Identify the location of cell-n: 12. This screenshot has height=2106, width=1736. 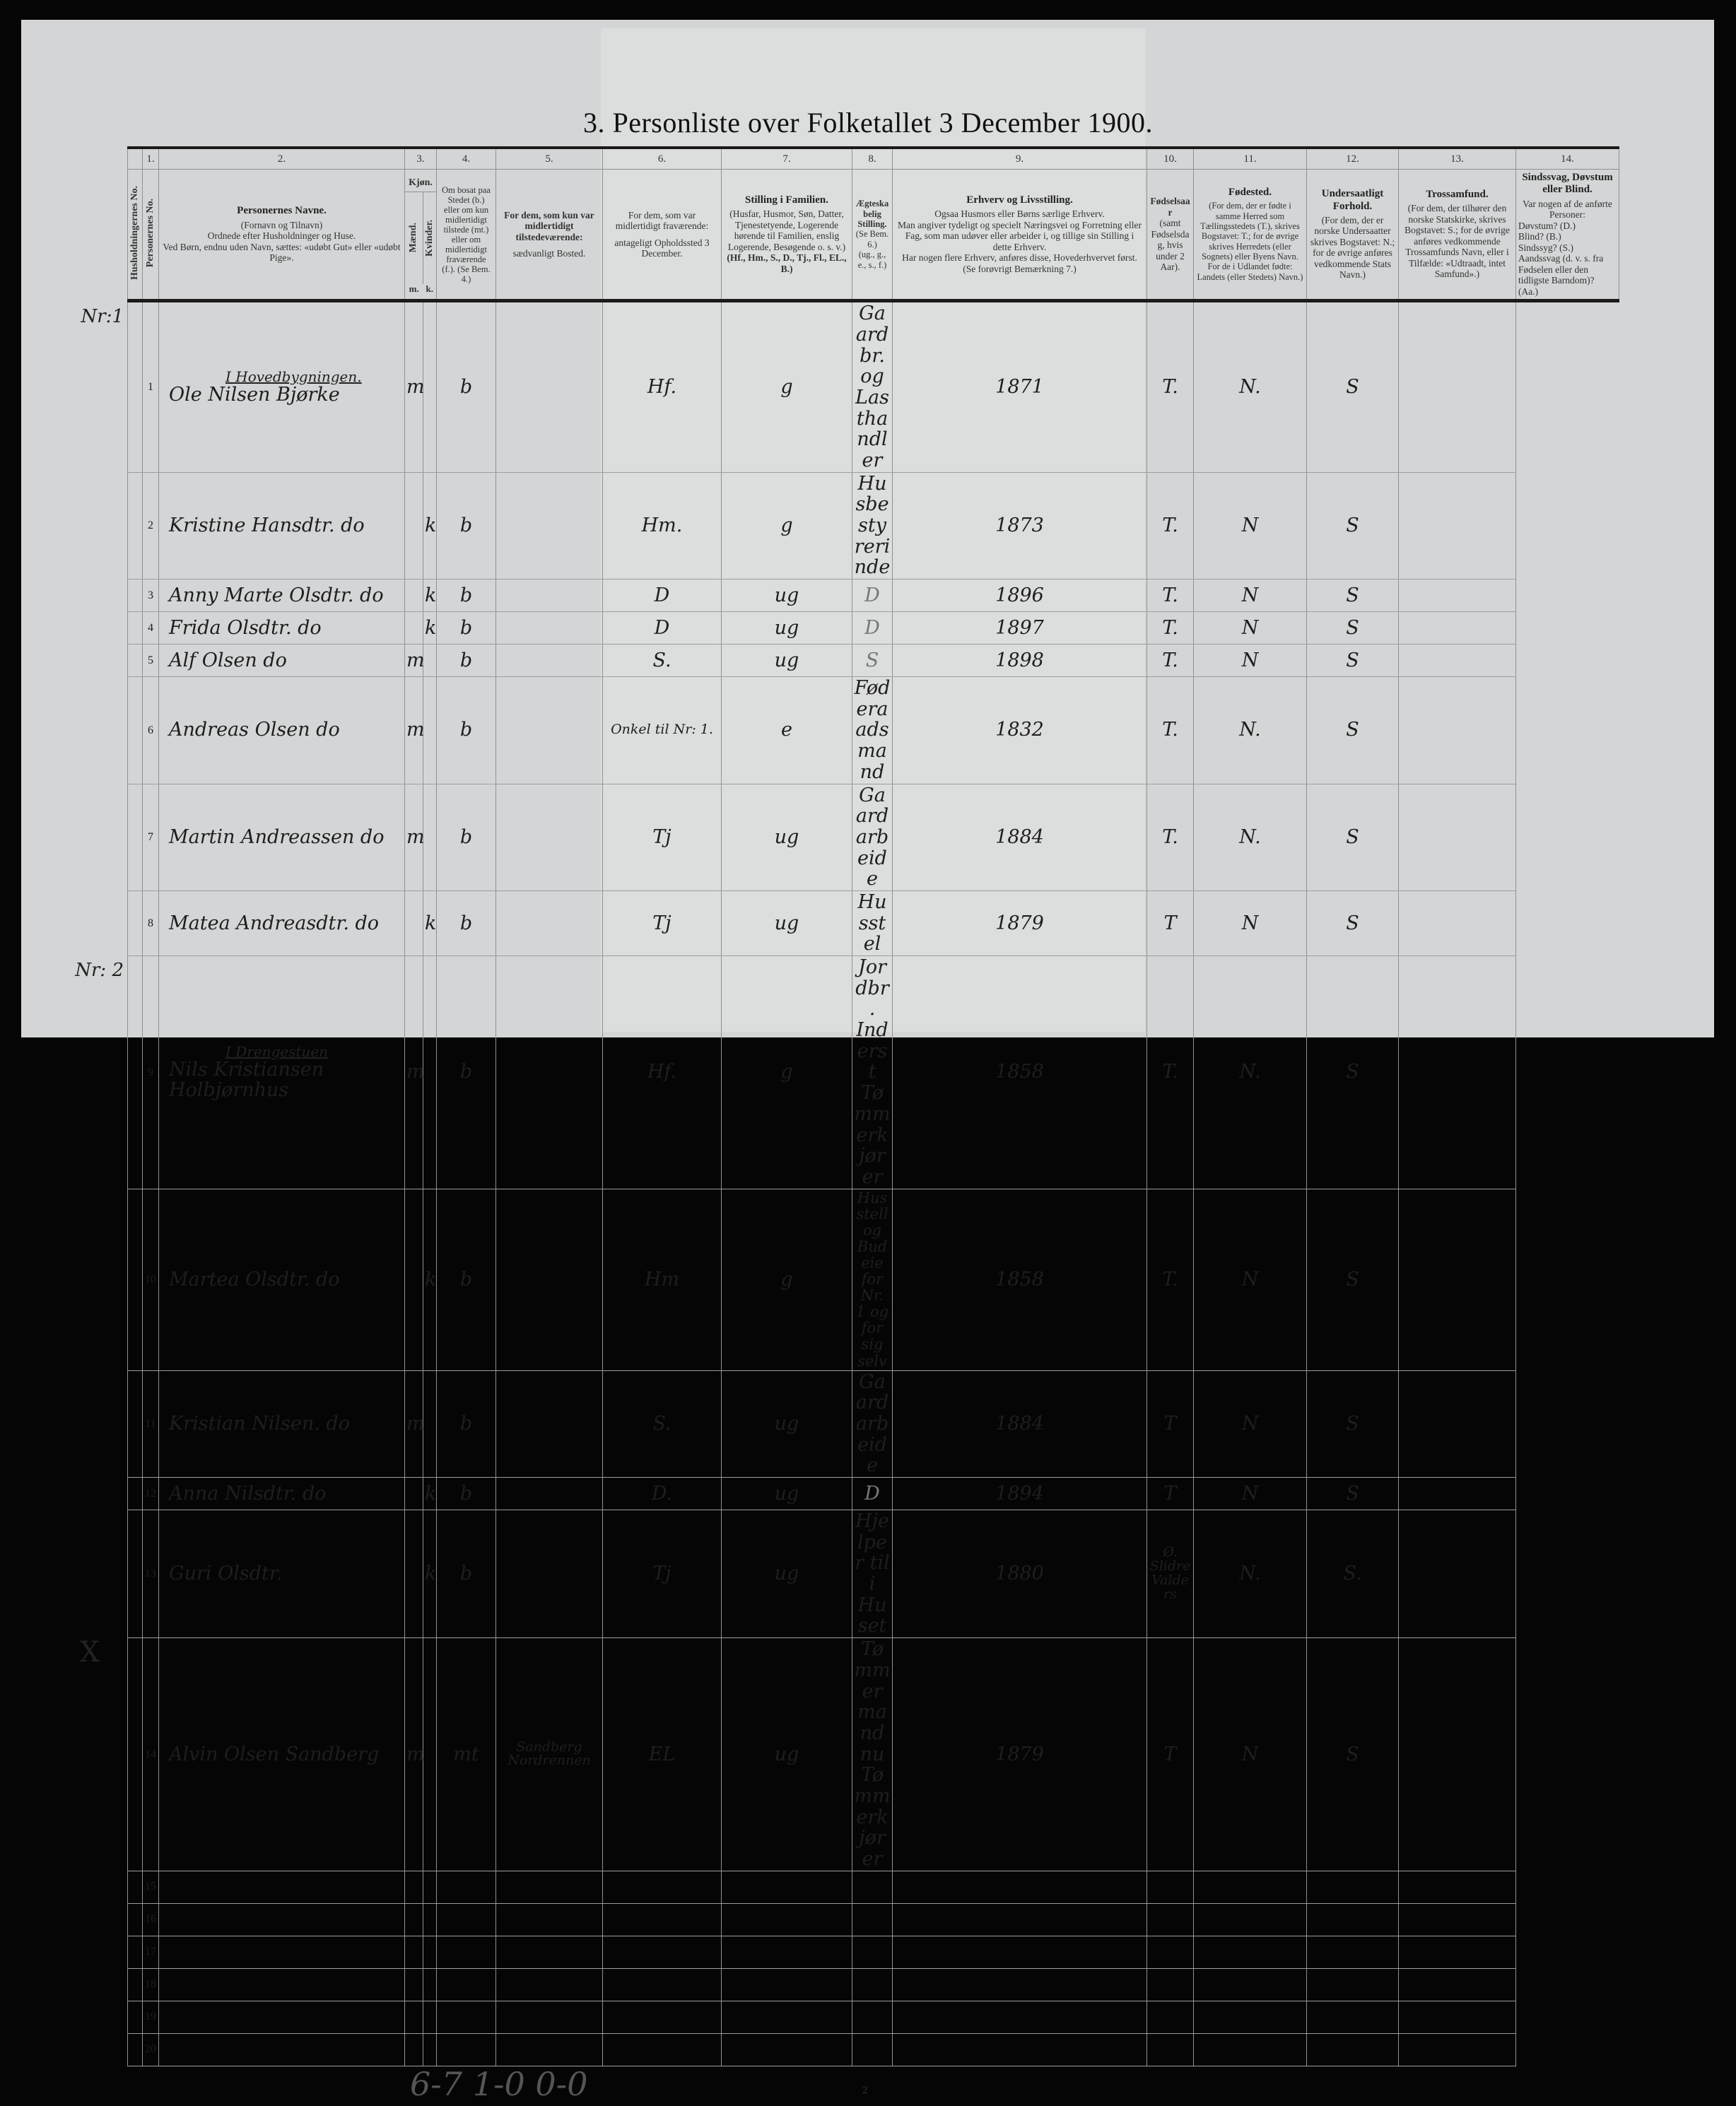
(150, 1494).